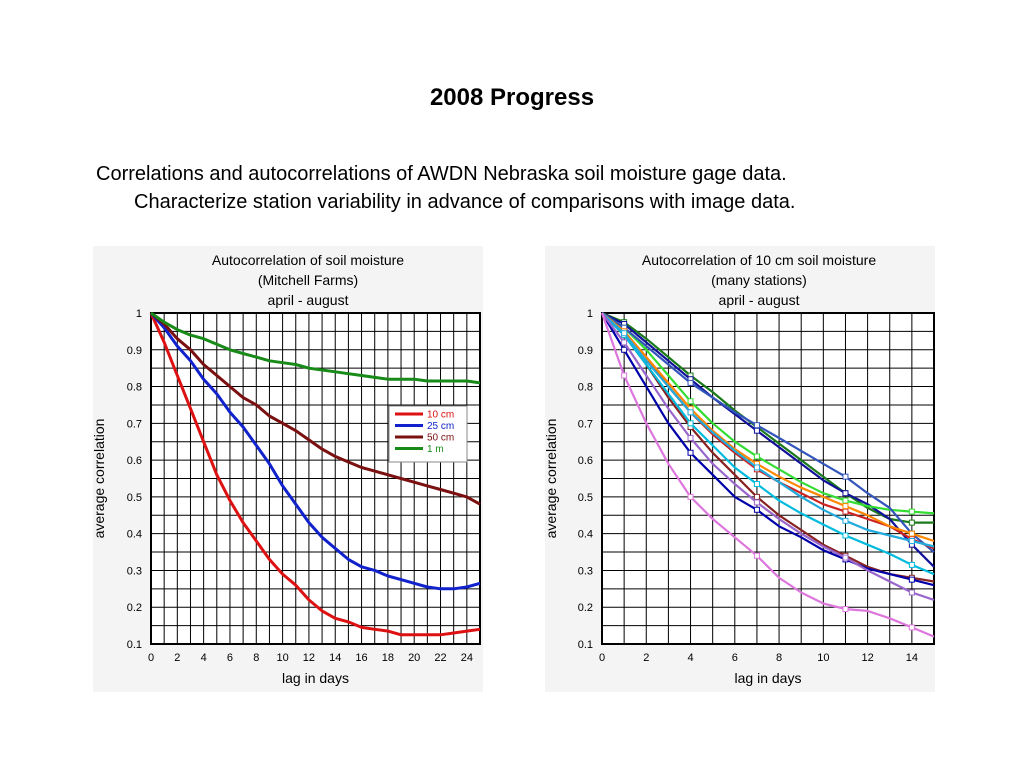 This screenshot has height=768, width=1024. What do you see at coordinates (414, 658) in the screenshot?
I see `x-tick-label: 20` at bounding box center [414, 658].